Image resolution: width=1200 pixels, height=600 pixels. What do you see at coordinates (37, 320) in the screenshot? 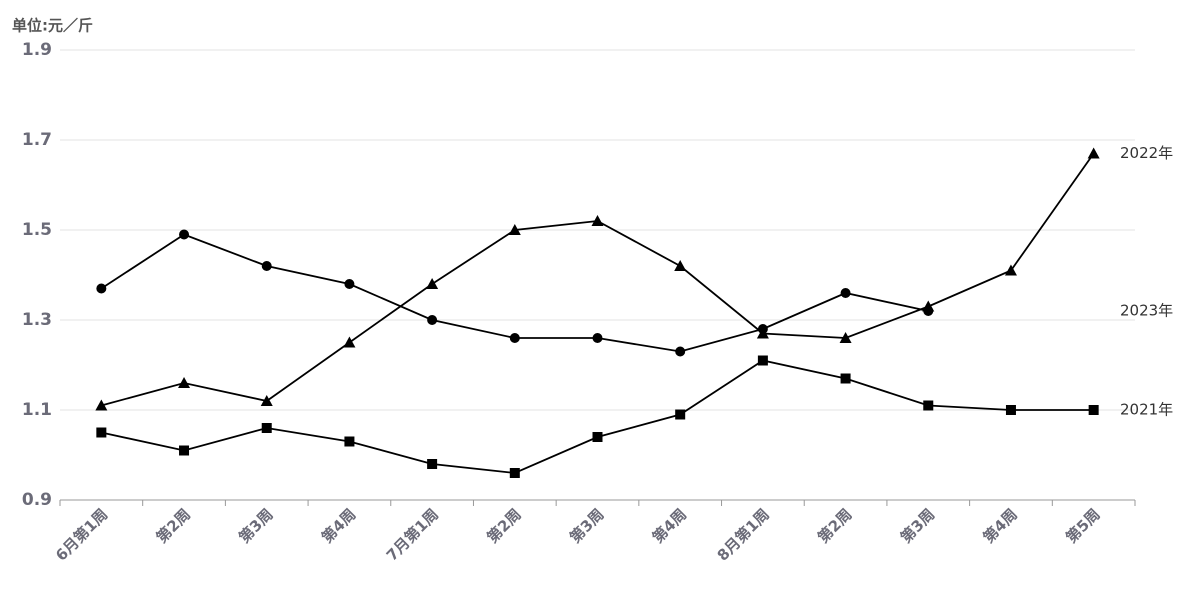
I see `y-tick-label: 1.3` at bounding box center [37, 320].